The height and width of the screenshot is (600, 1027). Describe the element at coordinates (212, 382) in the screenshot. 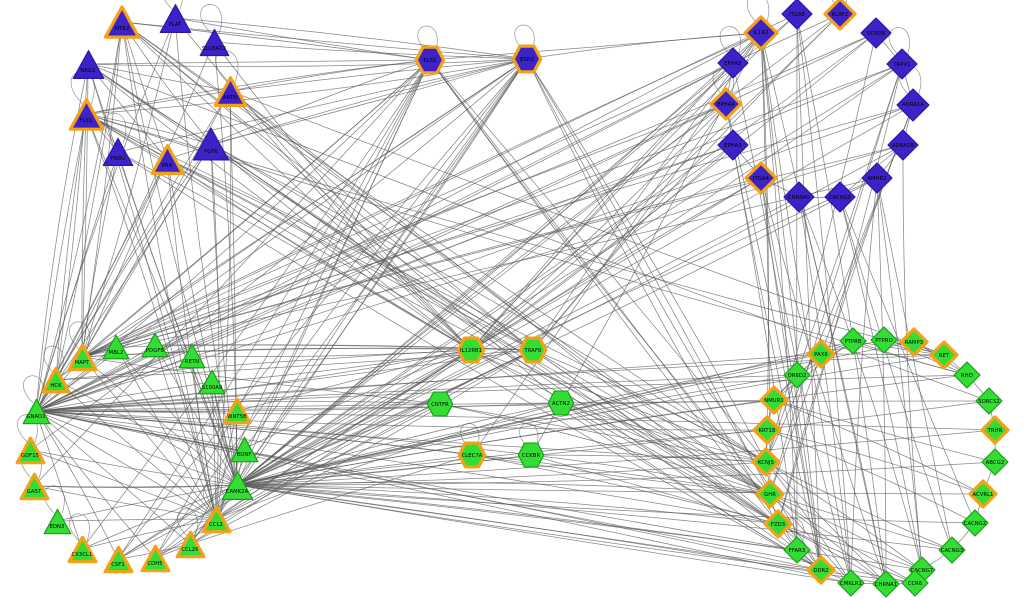

I see `graph-node-s100a9: S100A9` at that location.